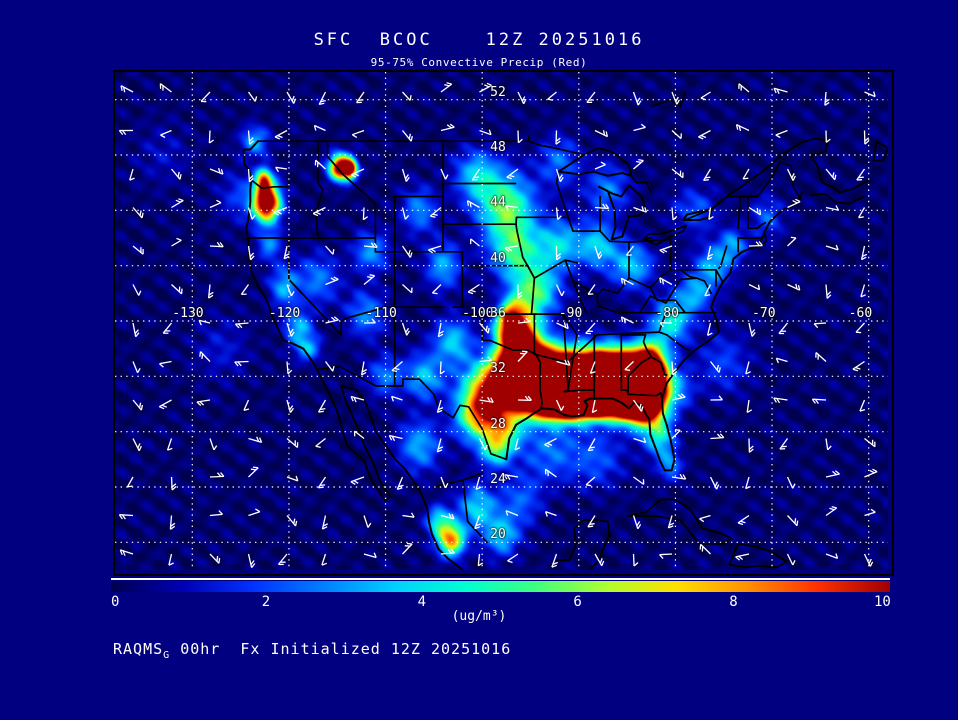 This screenshot has width=958, height=720. Describe the element at coordinates (498, 369) in the screenshot. I see `lat-label-32: 32` at that location.